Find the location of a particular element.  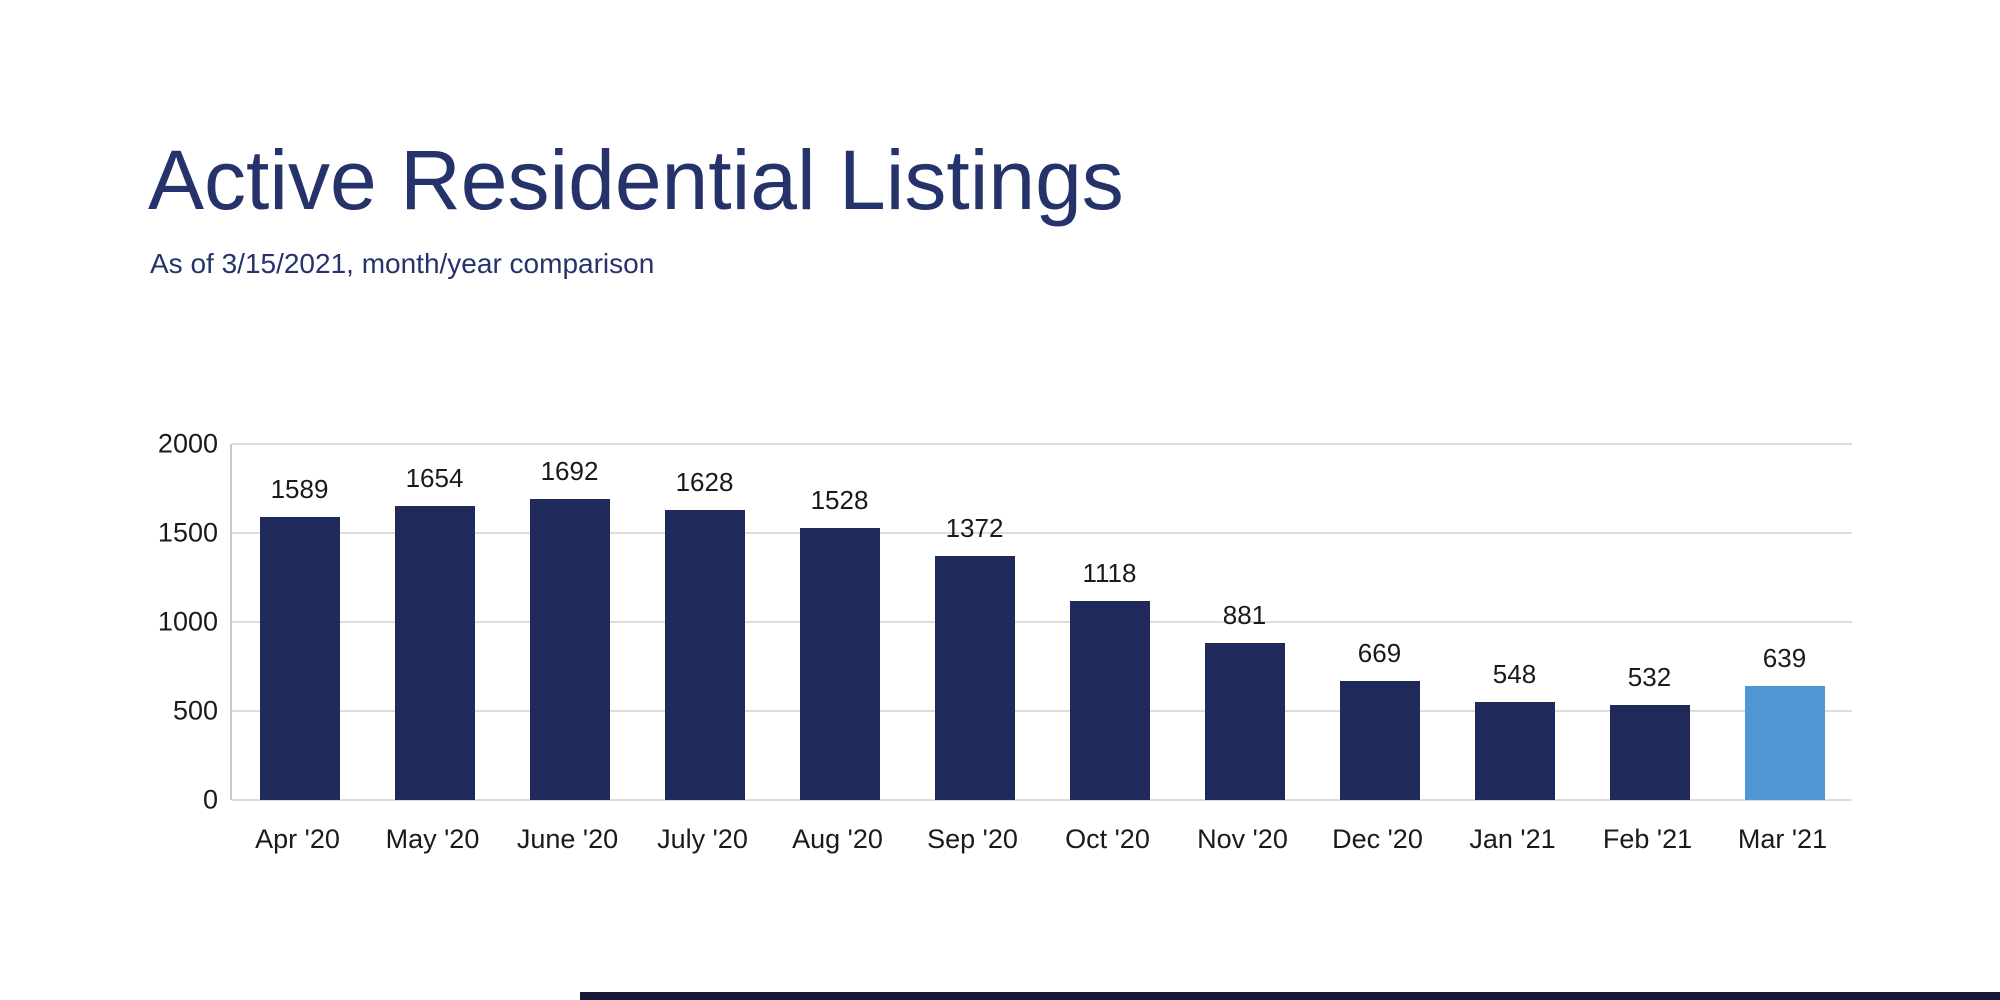

bar-value-label: 1118 is located at coordinates (1109, 573).